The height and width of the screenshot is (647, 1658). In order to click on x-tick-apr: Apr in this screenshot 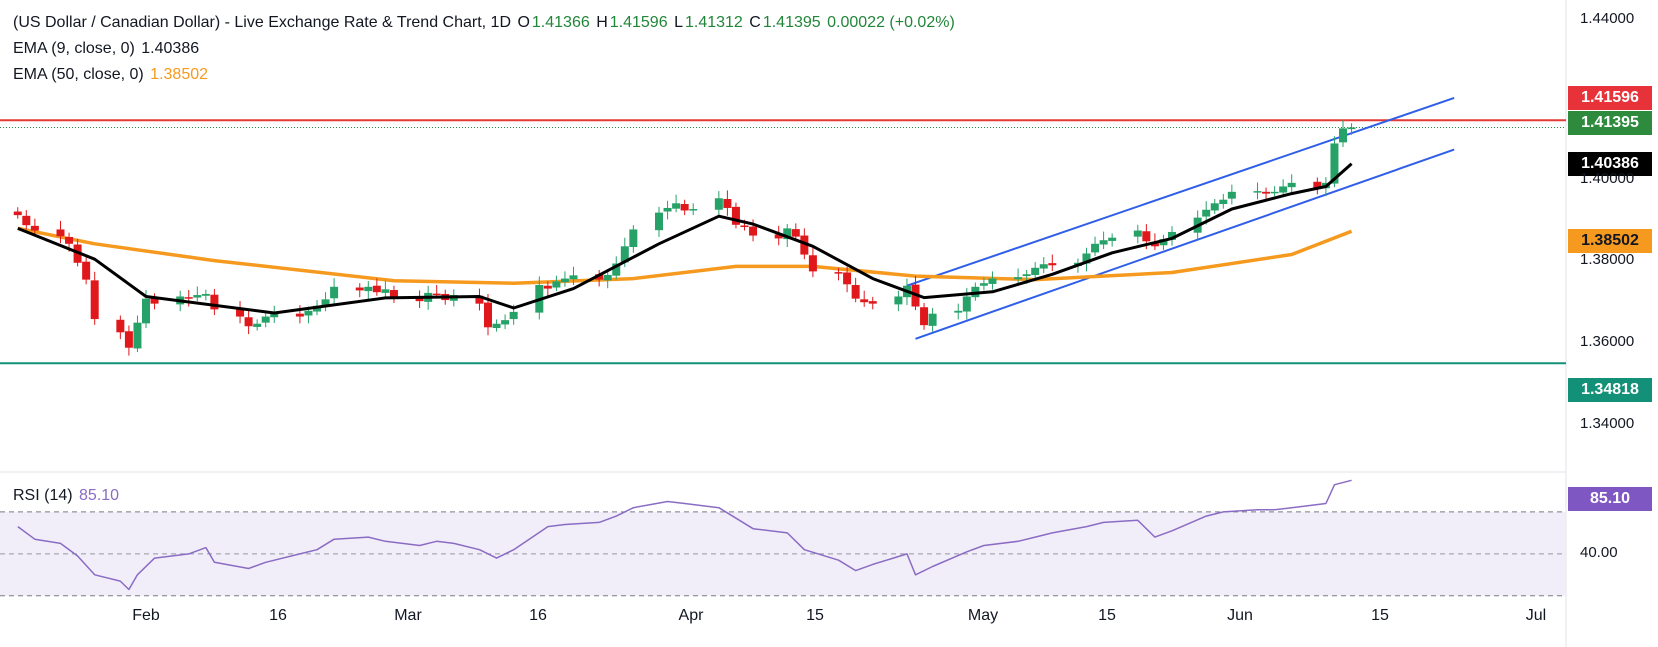, I will do `click(691, 615)`.